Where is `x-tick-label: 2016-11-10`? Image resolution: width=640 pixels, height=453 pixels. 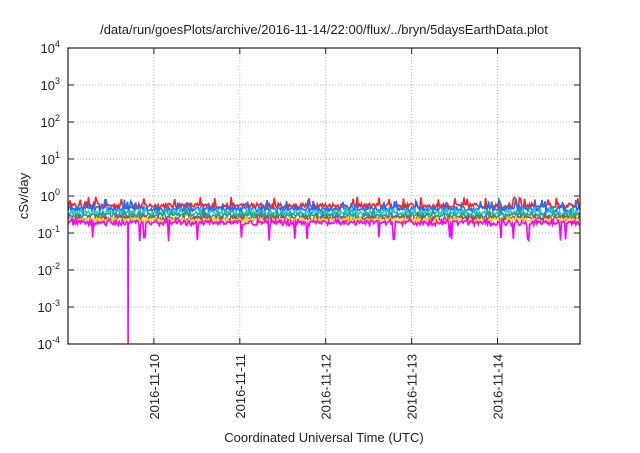
x-tick-label: 2016-11-10 is located at coordinates (154, 387).